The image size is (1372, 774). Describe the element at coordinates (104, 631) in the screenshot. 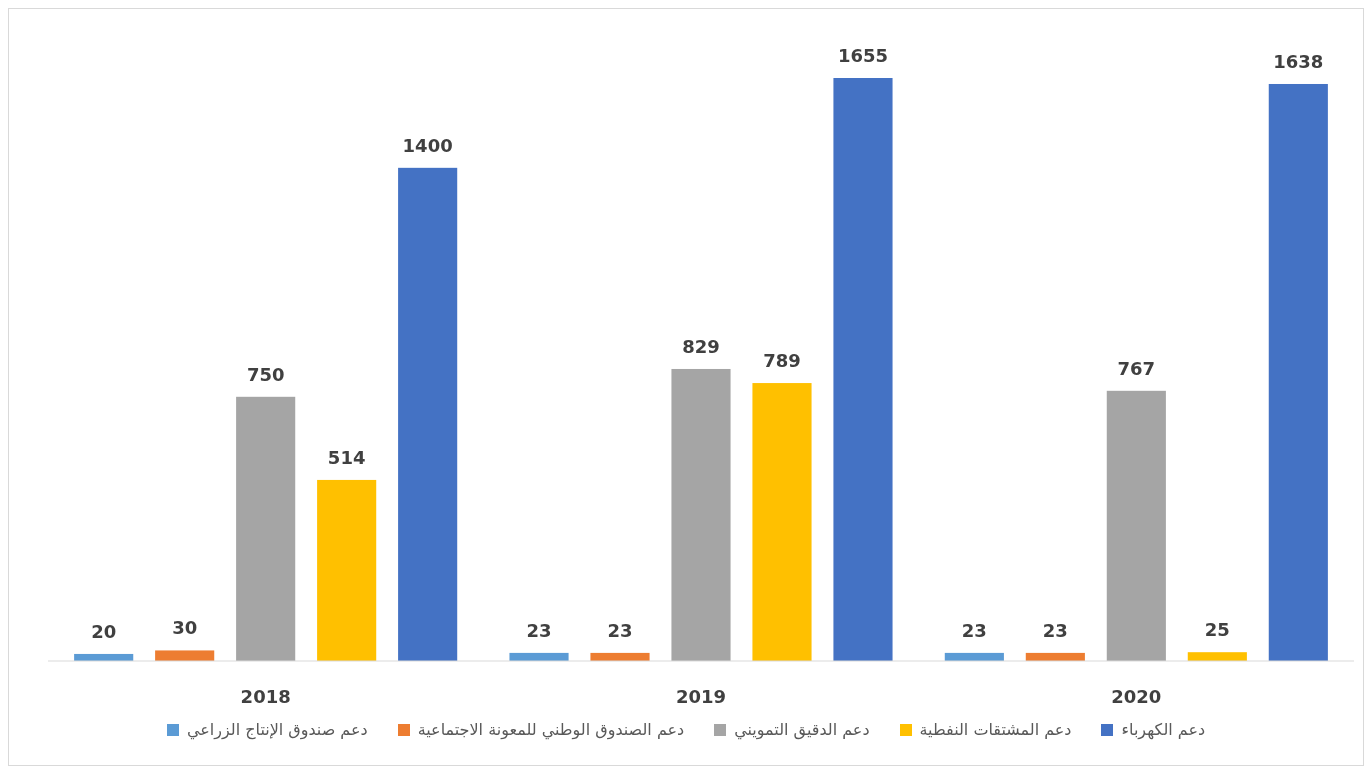

I see `data-label: 20` at that location.